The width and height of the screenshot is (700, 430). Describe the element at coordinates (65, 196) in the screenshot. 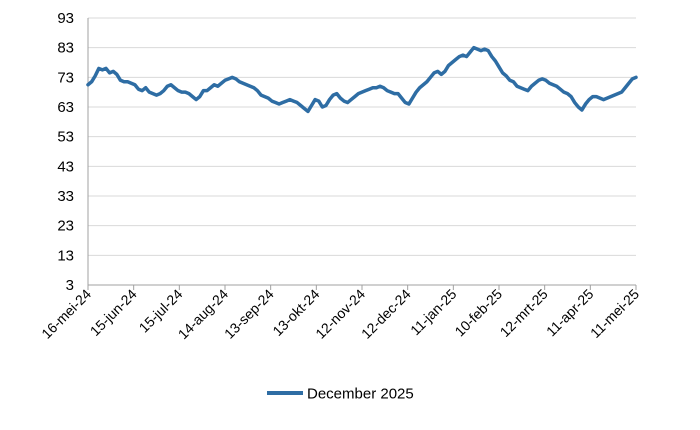

I see `y-tick-label-33: 33` at that location.